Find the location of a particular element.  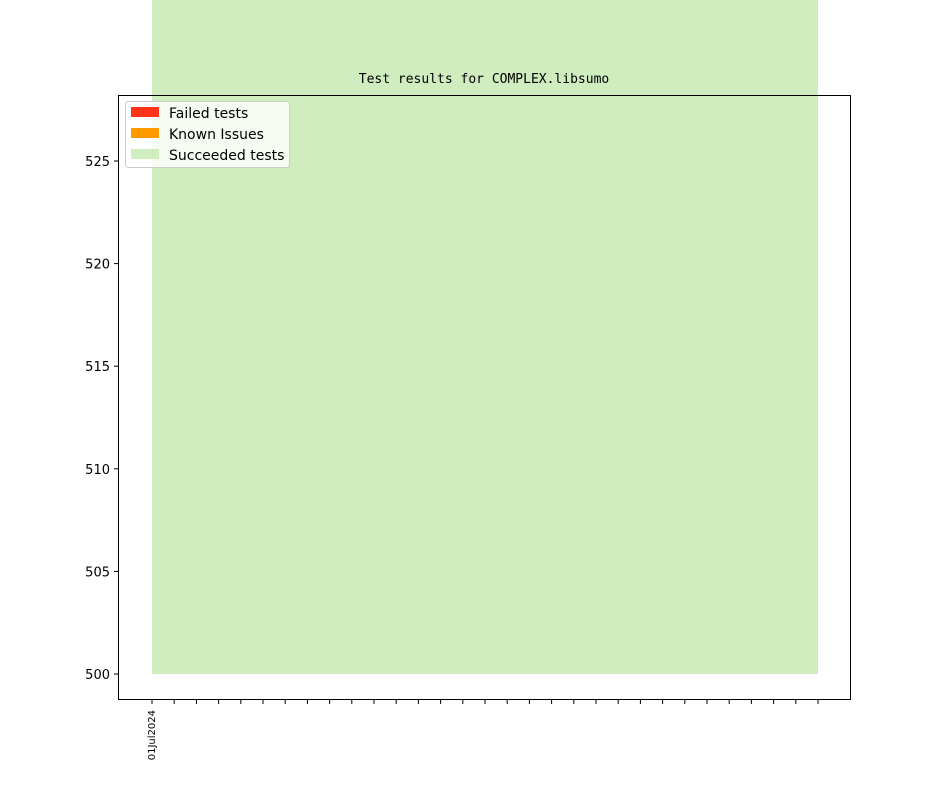

y-tick-label: 510 is located at coordinates (97, 470).